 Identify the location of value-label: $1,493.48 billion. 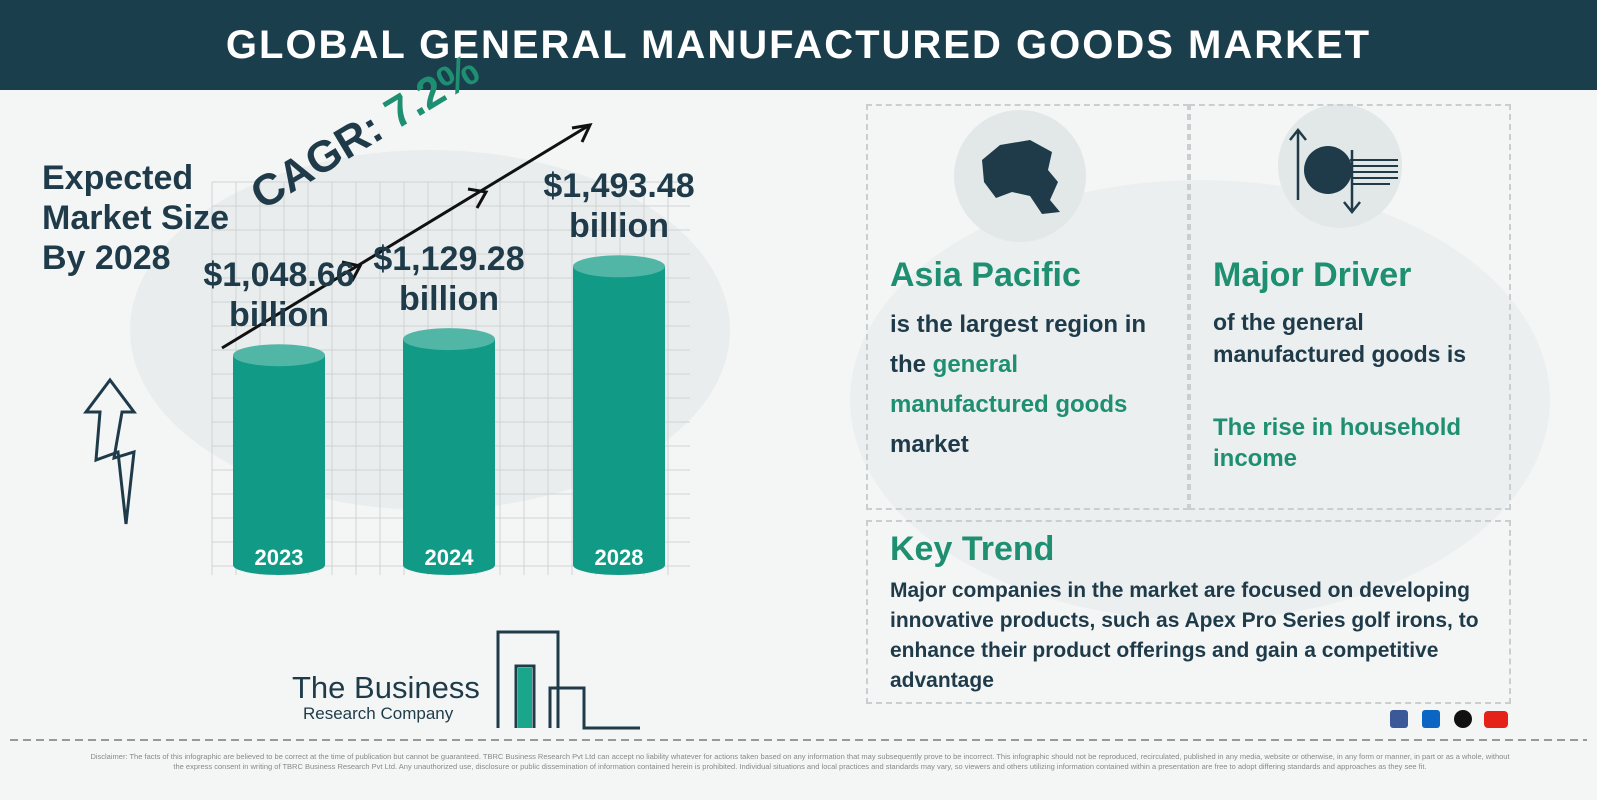
(619, 206).